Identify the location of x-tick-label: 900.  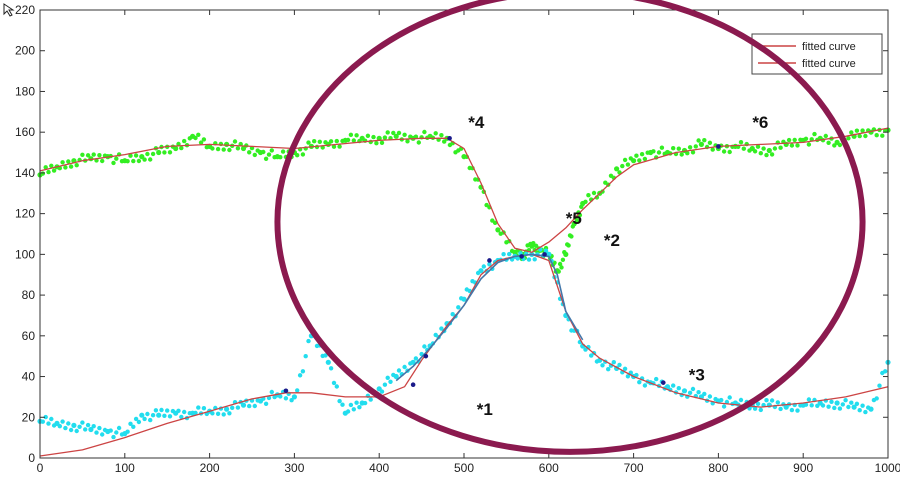
(803, 468).